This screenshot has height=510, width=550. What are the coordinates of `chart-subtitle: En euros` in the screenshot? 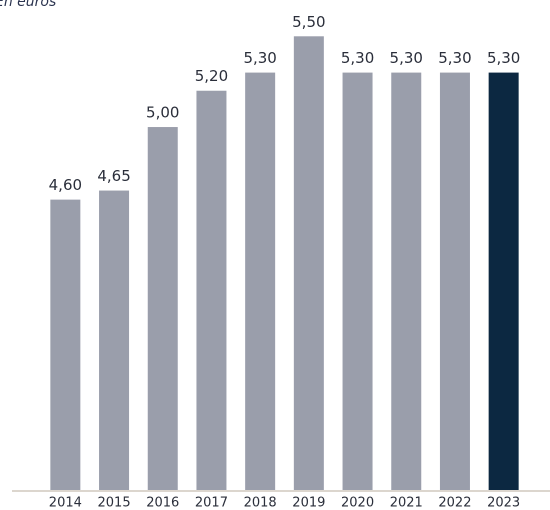 It's located at (28, 5).